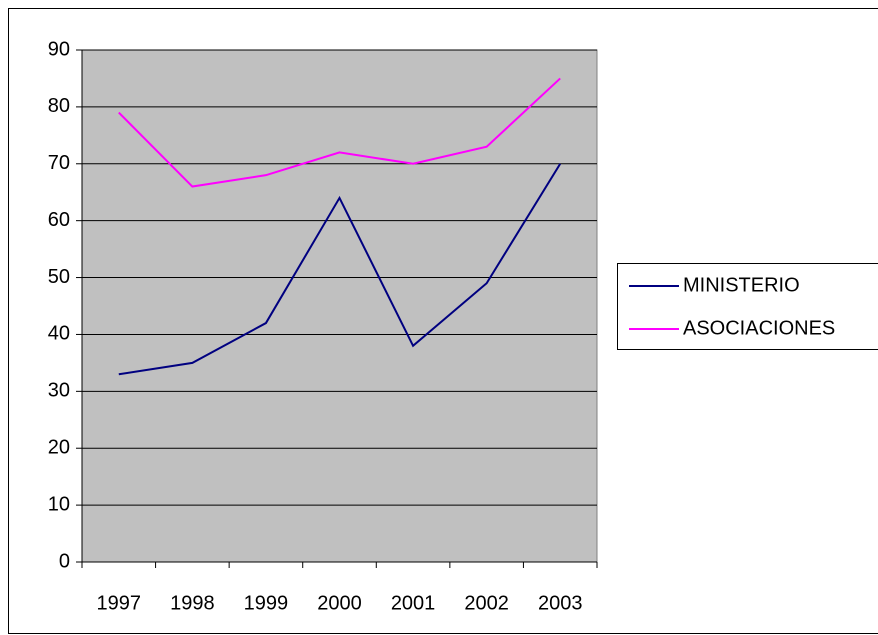 Image resolution: width=878 pixels, height=635 pixels. What do you see at coordinates (759, 328) in the screenshot?
I see `legend-label: ASOCIACIONES` at bounding box center [759, 328].